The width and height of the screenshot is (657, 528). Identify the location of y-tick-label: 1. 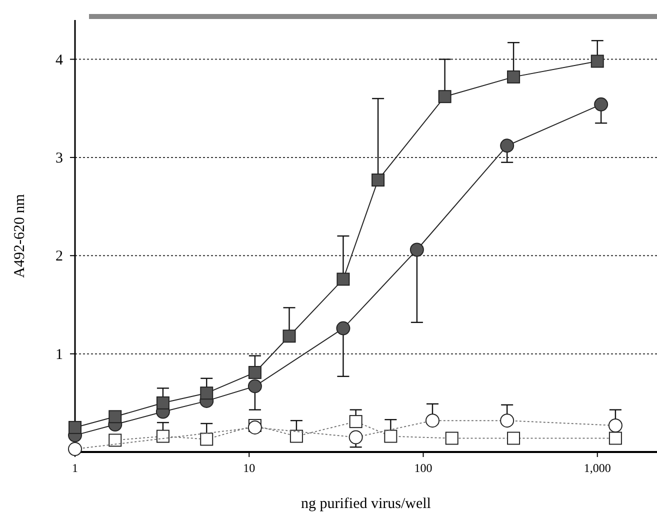
(59, 354).